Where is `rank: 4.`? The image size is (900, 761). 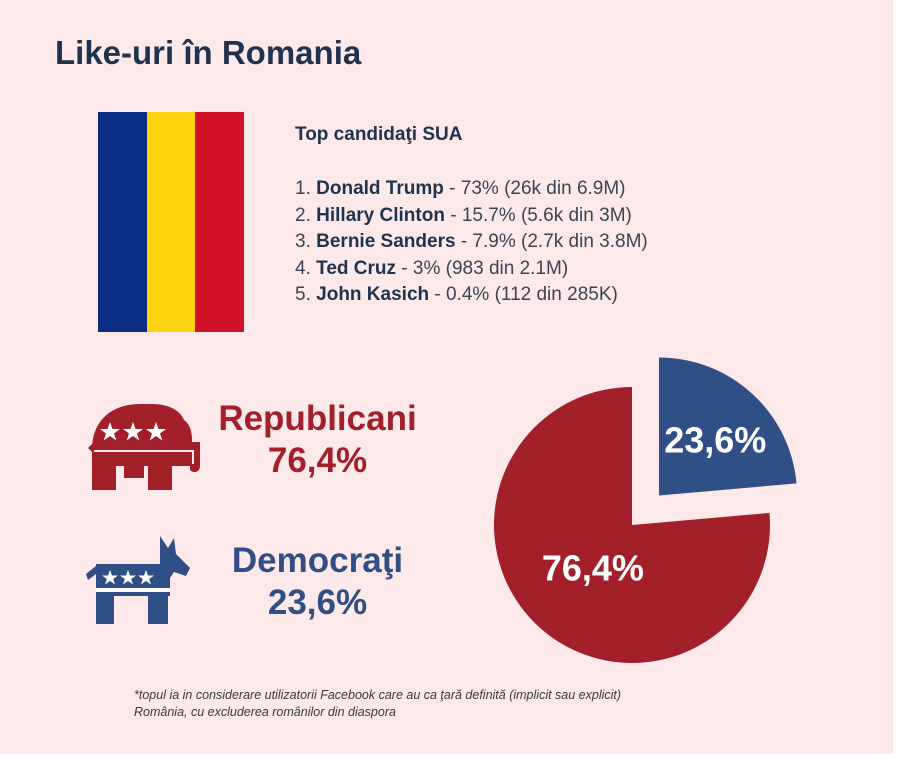 rank: 4. is located at coordinates (303, 268).